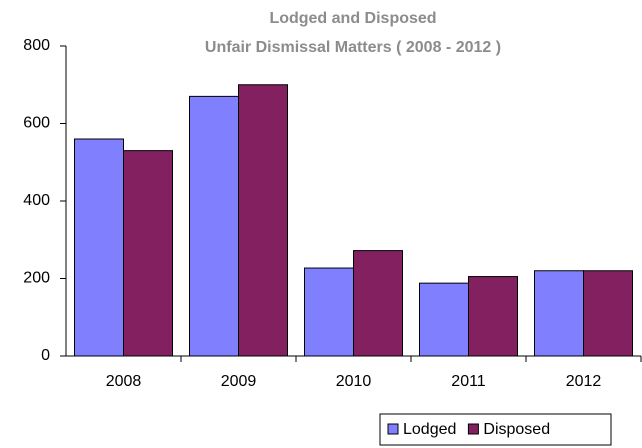 The height and width of the screenshot is (448, 642). What do you see at coordinates (36, 45) in the screenshot?
I see `y-tick-label: 800` at bounding box center [36, 45].